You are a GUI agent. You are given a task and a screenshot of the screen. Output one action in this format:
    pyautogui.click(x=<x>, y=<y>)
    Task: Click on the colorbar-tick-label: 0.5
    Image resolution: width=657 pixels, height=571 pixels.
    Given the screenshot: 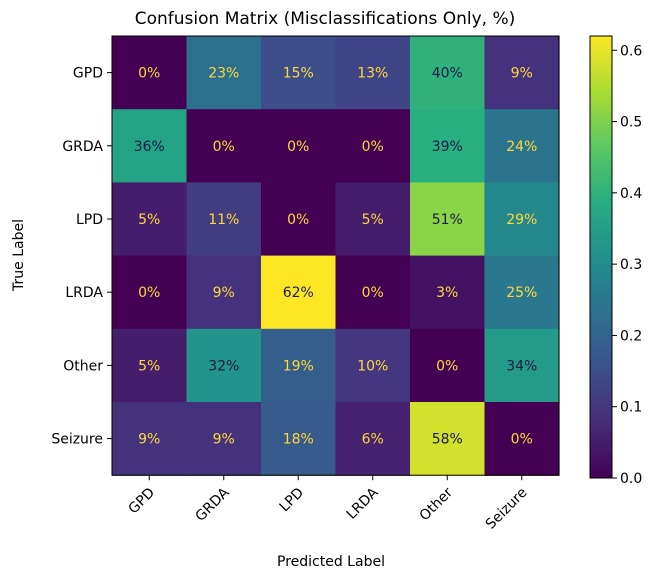 What is the action you would take?
    pyautogui.click(x=631, y=123)
    